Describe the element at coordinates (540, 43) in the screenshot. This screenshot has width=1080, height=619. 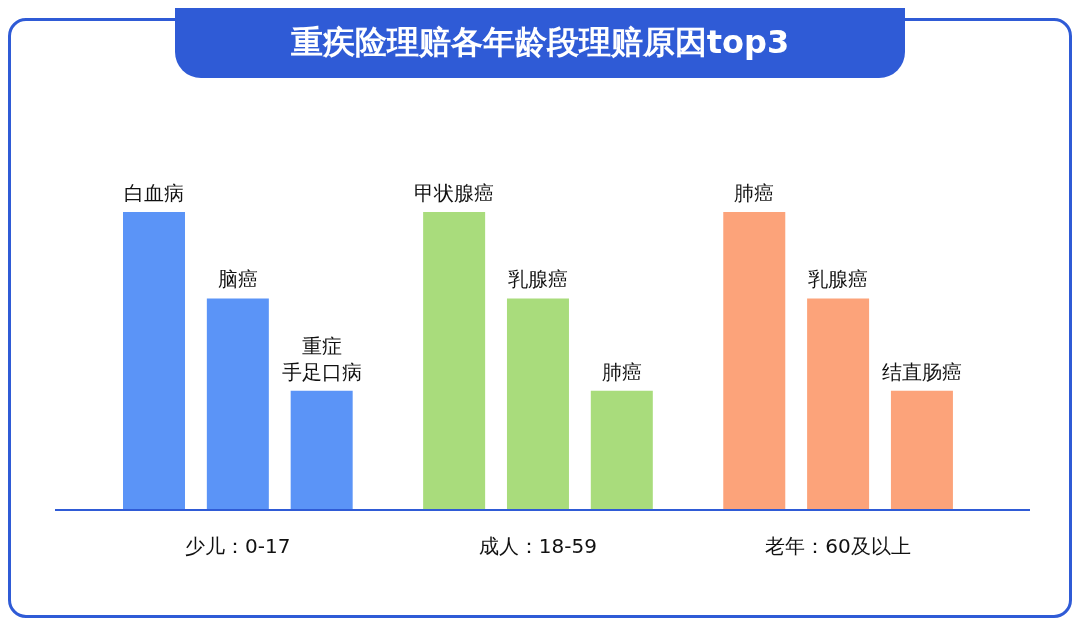
I see `chart-title: 重疾险理赔各年龄段理赔原因top3` at that location.